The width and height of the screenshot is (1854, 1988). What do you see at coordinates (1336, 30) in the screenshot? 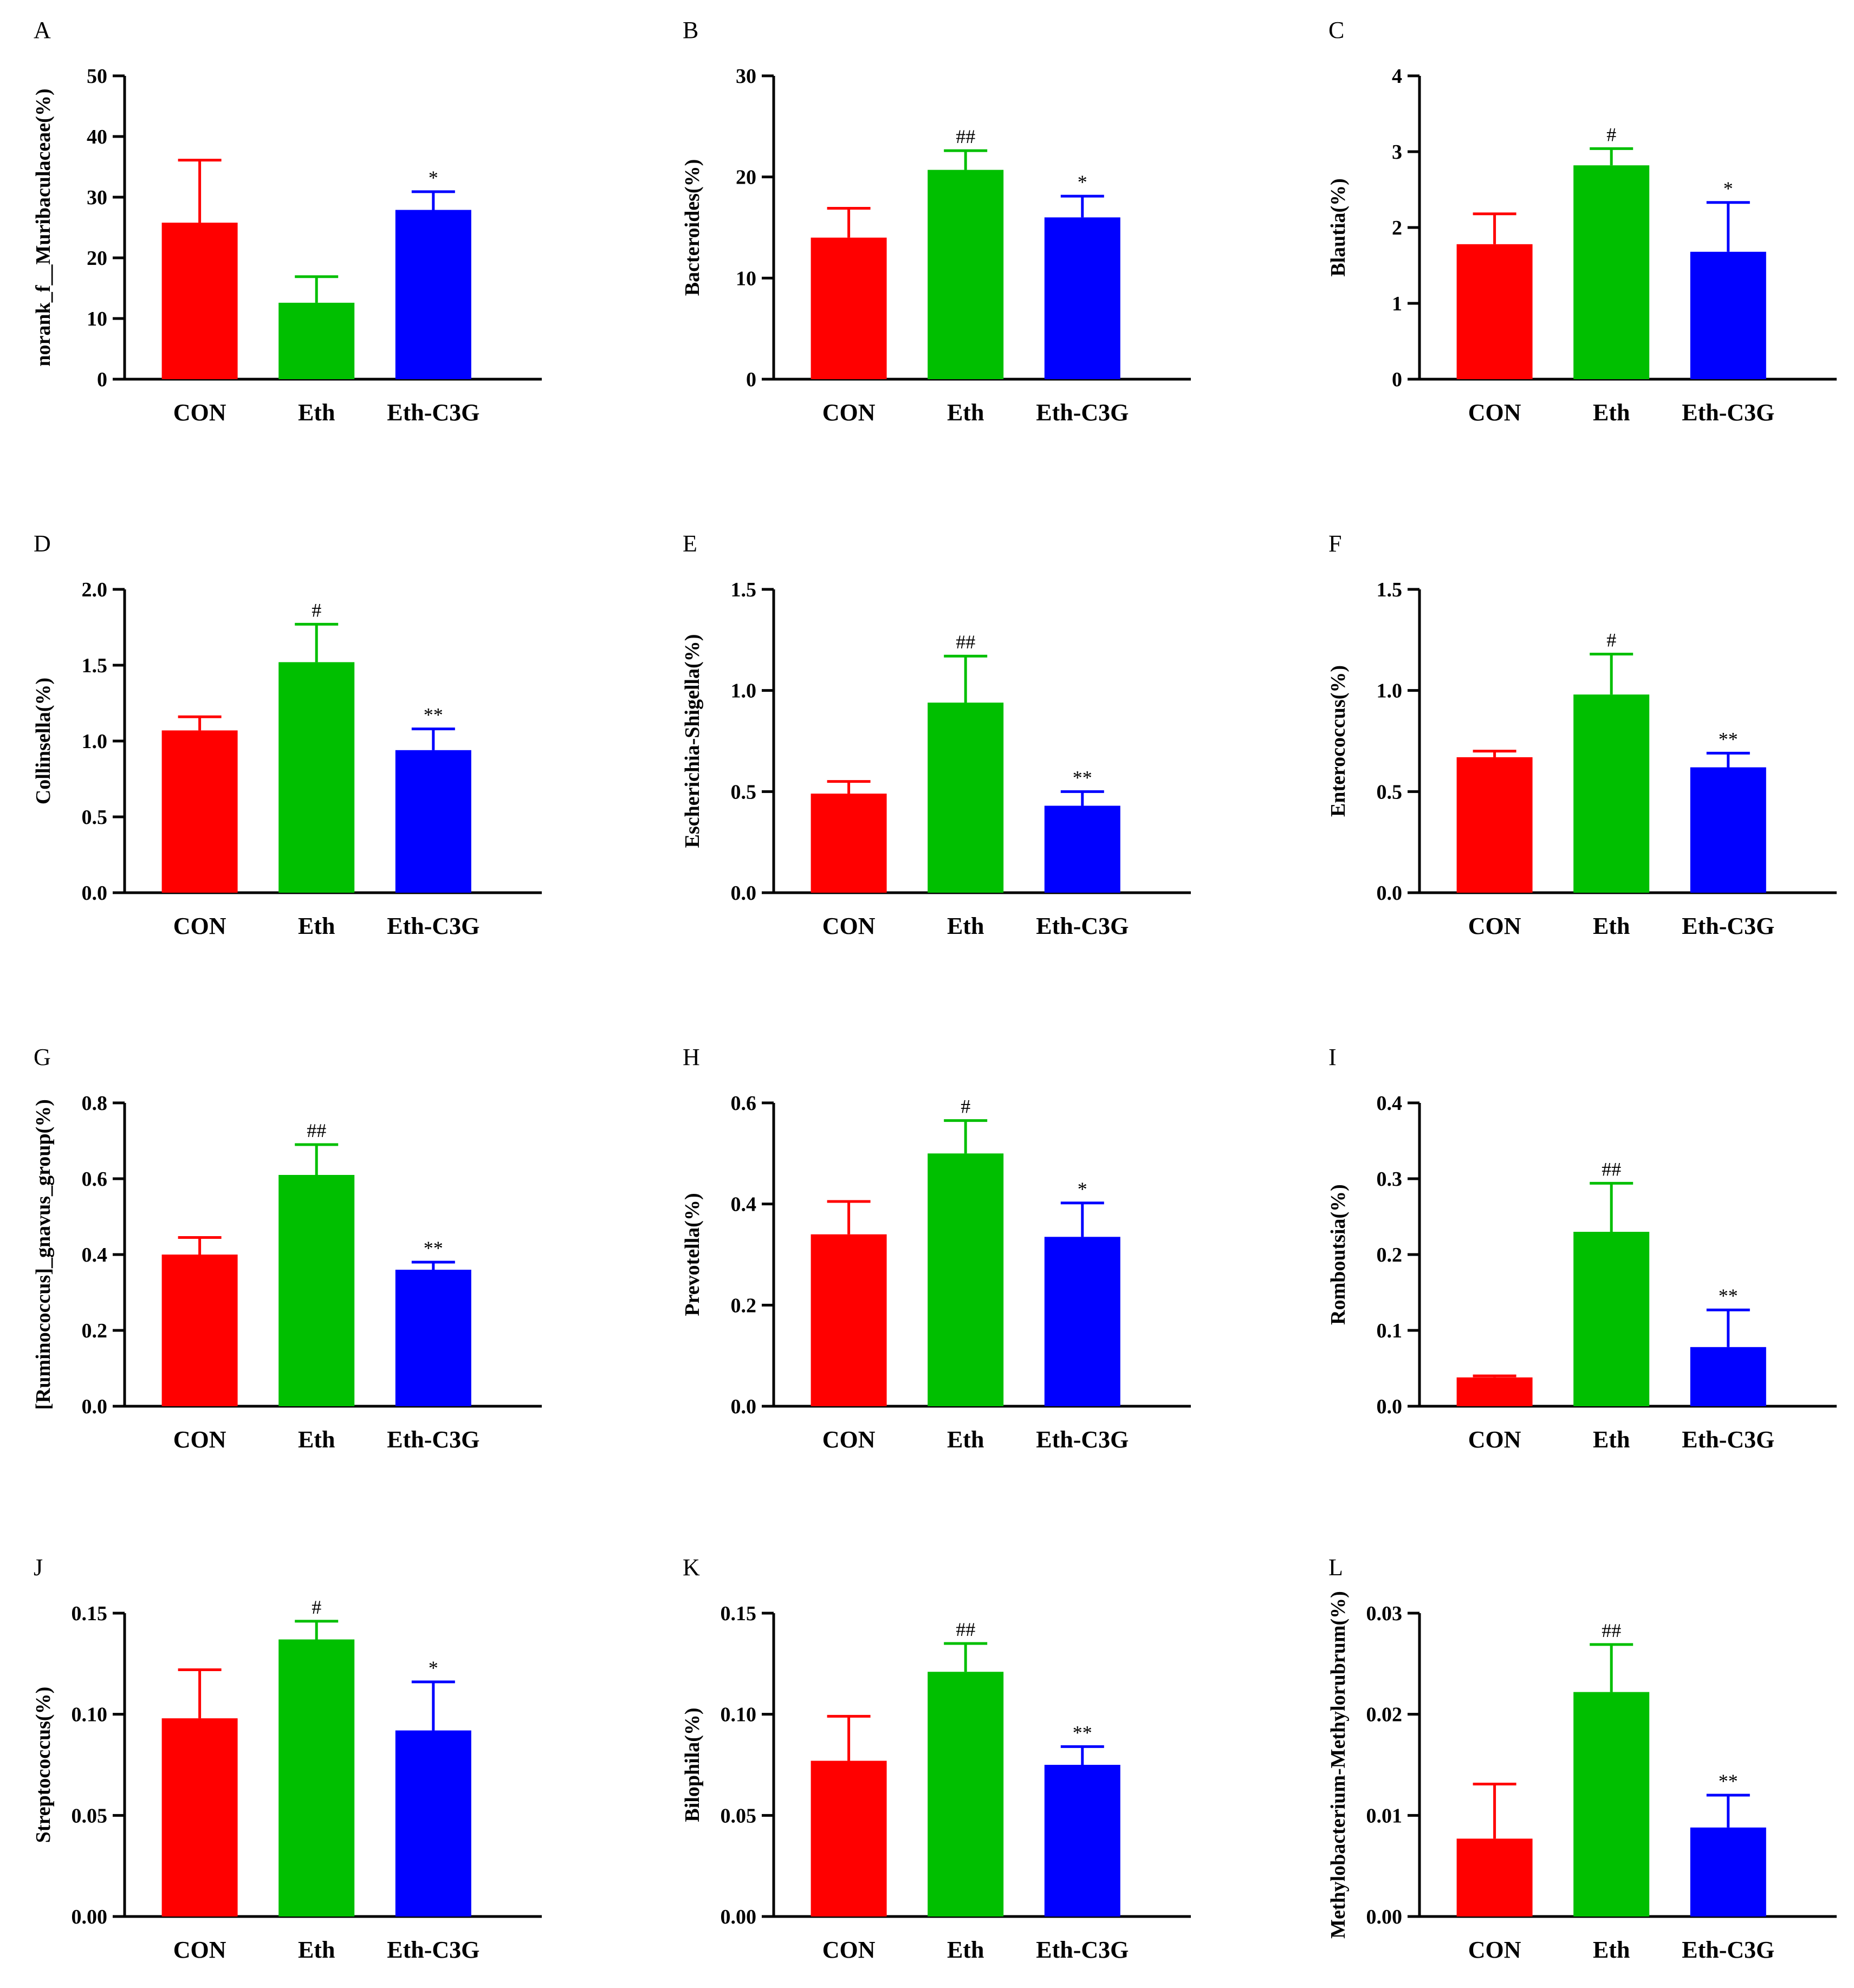
I see `panel-letter: C` at bounding box center [1336, 30].